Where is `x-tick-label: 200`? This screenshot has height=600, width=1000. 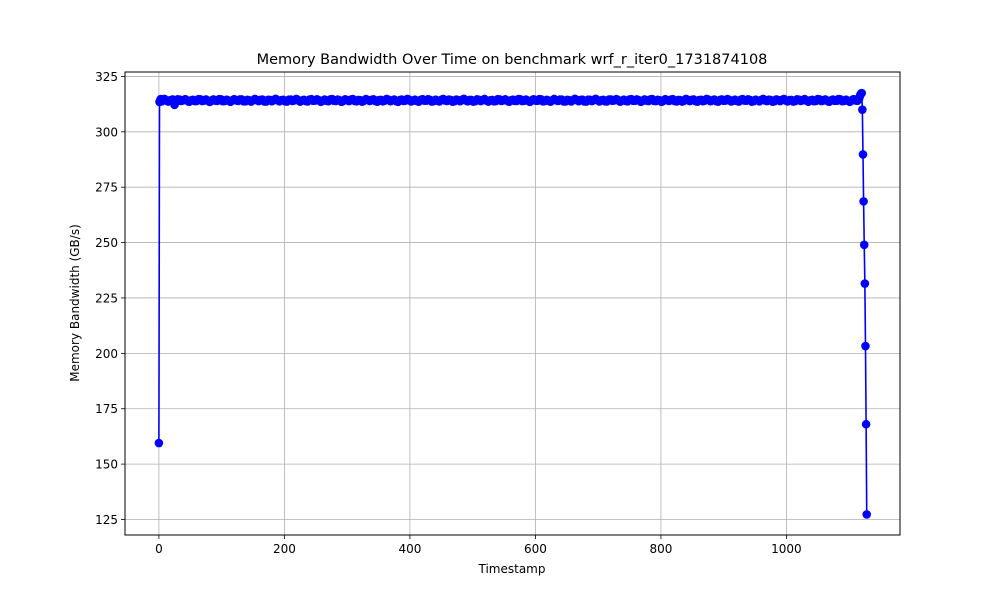 x-tick-label: 200 is located at coordinates (284, 549).